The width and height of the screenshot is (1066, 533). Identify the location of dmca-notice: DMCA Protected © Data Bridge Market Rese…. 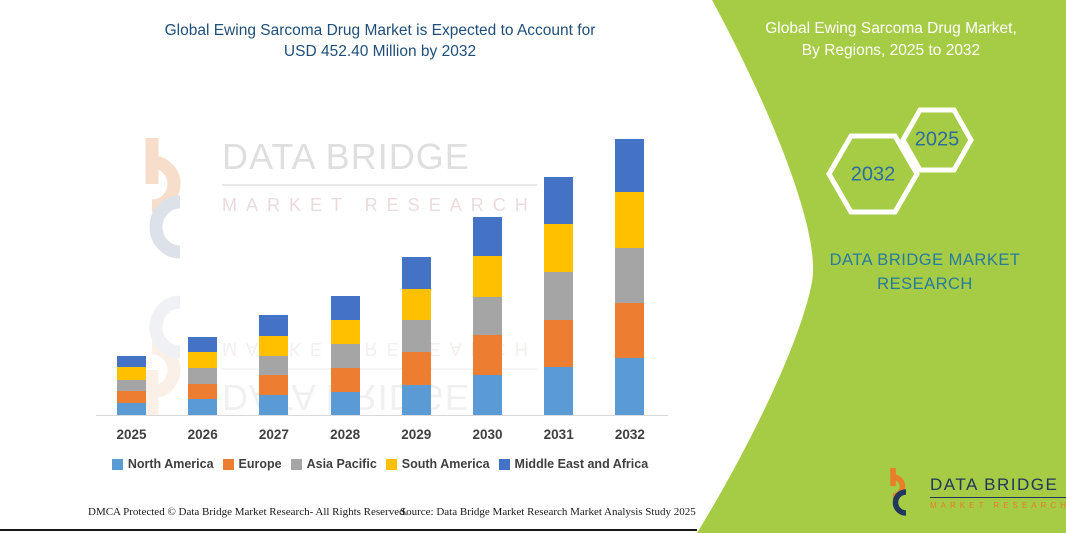
(248, 512).